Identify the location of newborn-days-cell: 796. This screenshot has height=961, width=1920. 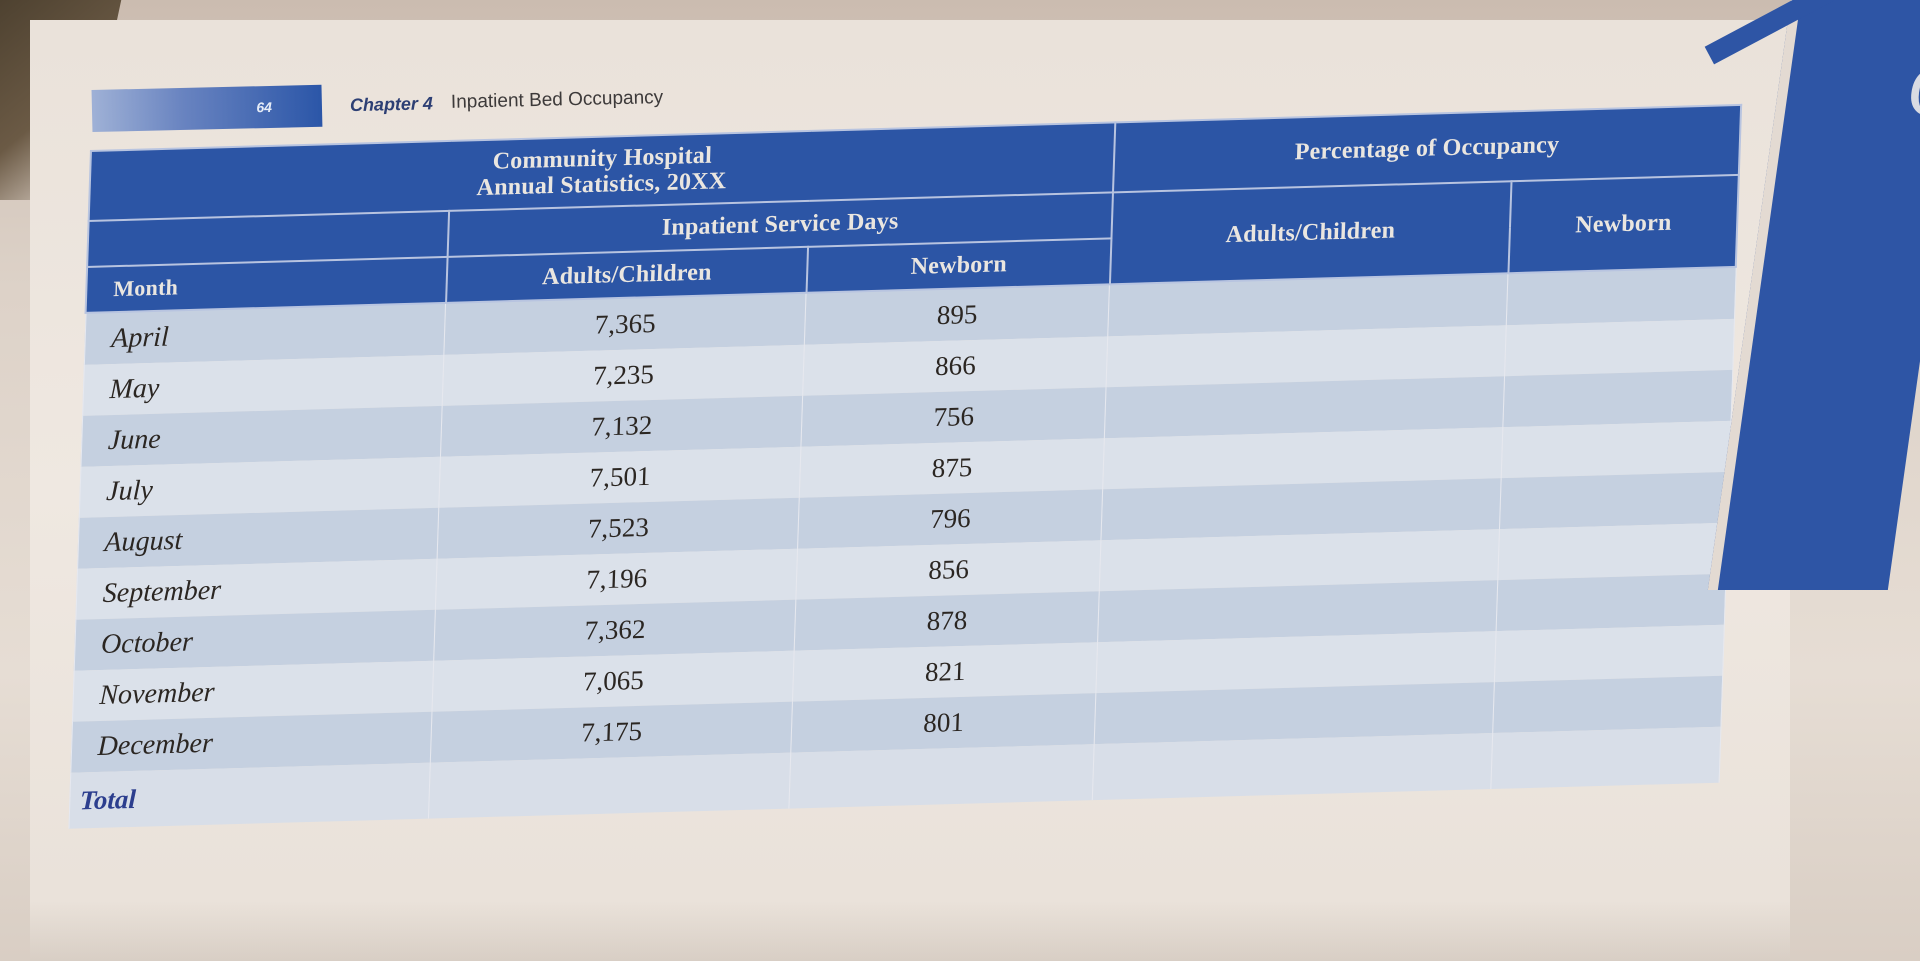
(950, 519).